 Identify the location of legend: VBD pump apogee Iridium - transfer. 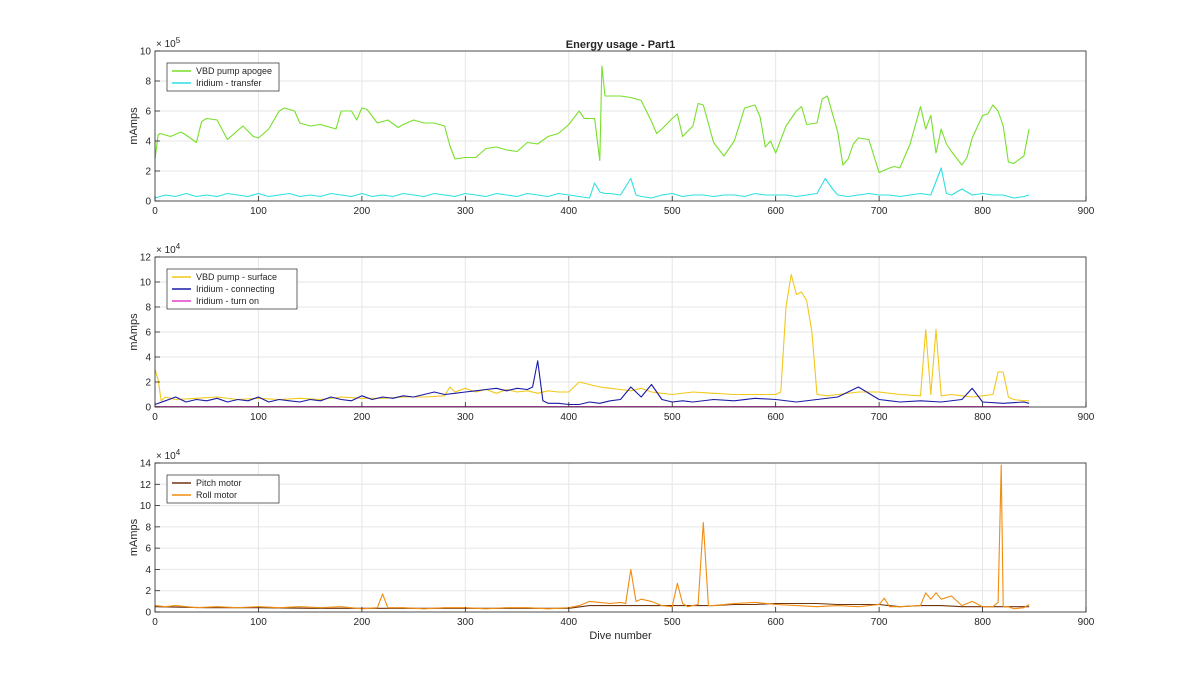
(223, 77).